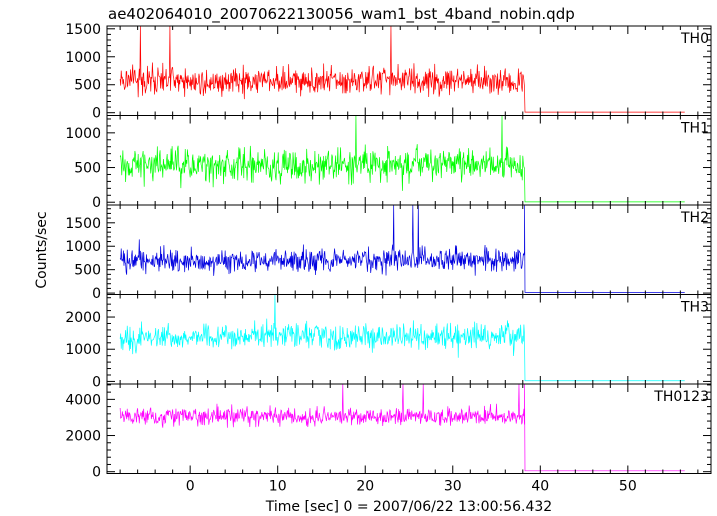  Describe the element at coordinates (365, 487) in the screenshot. I see `x-tick-label: 20` at that location.